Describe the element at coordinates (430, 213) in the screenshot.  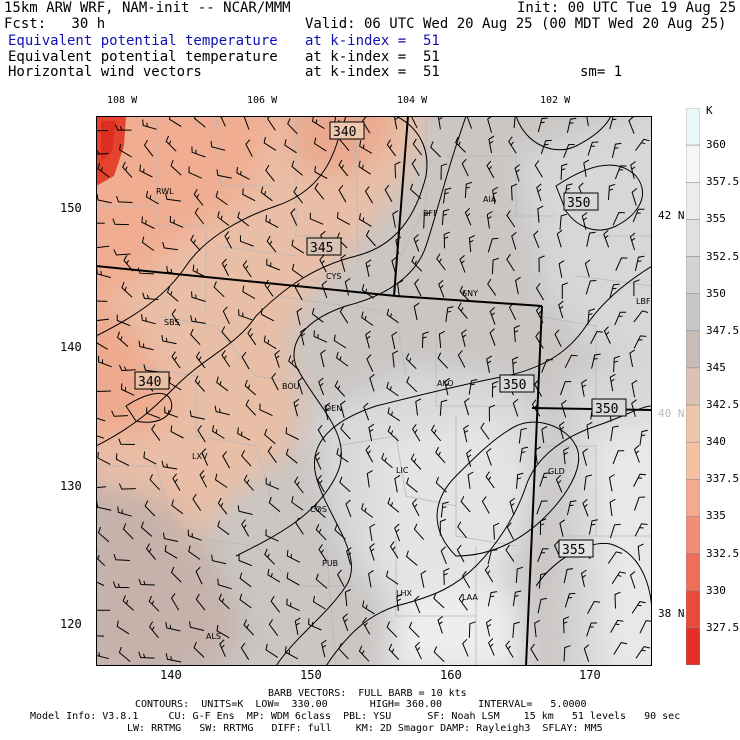
I see `station-label: BFF` at that location.